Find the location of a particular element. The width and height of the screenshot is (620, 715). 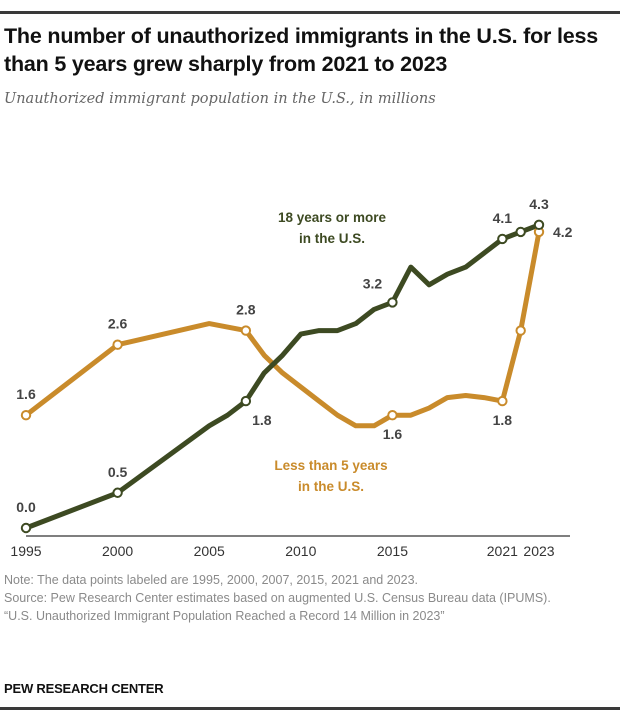

series-name-long-term-line-1: 18 years or more is located at coordinates (332, 217).